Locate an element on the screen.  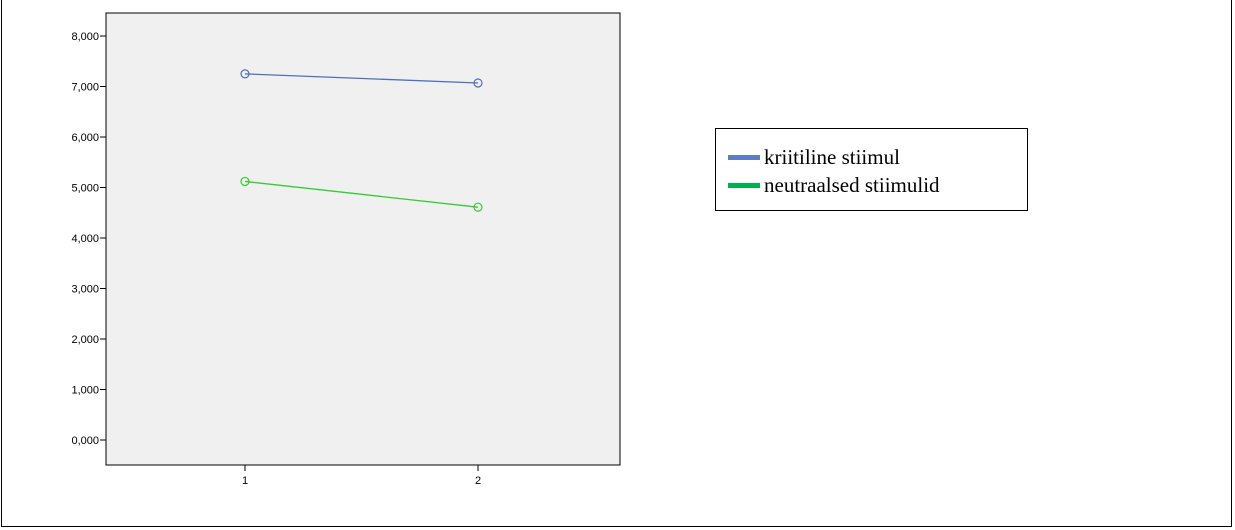
y-tick-label: 2,000 is located at coordinates (85, 340).